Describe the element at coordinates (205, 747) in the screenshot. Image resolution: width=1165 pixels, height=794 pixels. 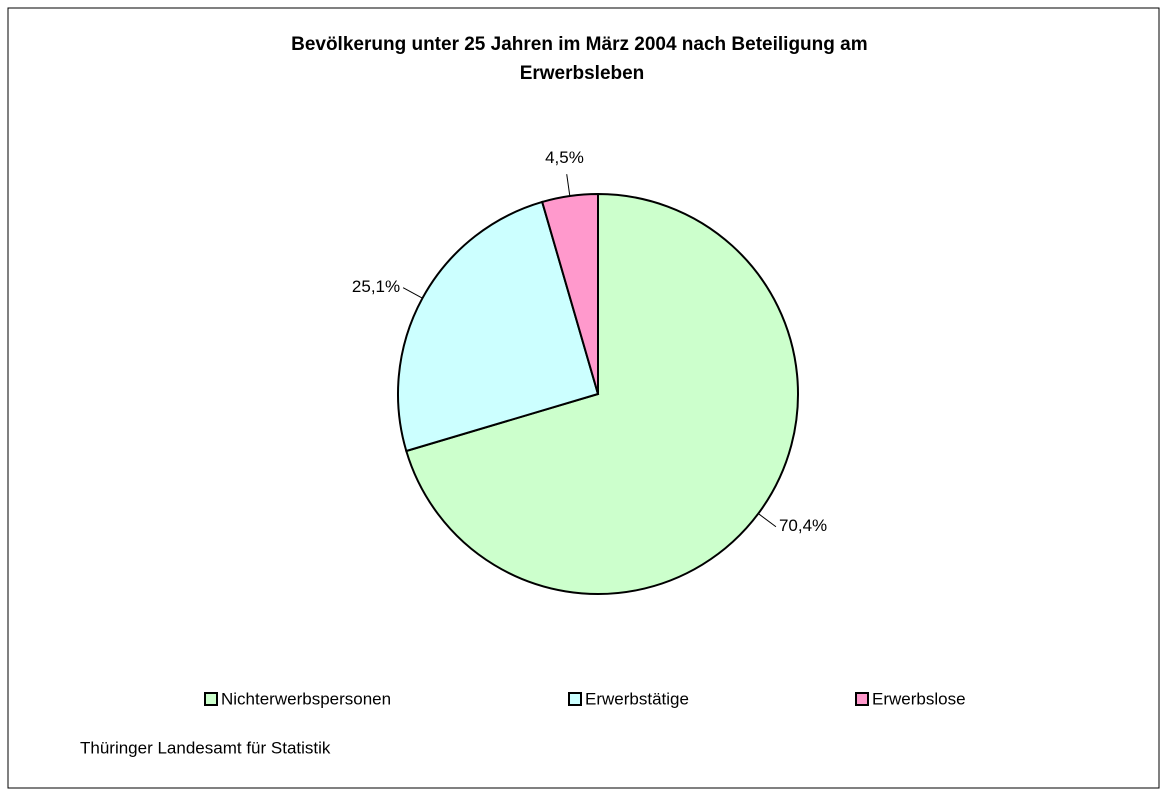
I see `source-note: Thüringer Landesamt für Statistik` at that location.